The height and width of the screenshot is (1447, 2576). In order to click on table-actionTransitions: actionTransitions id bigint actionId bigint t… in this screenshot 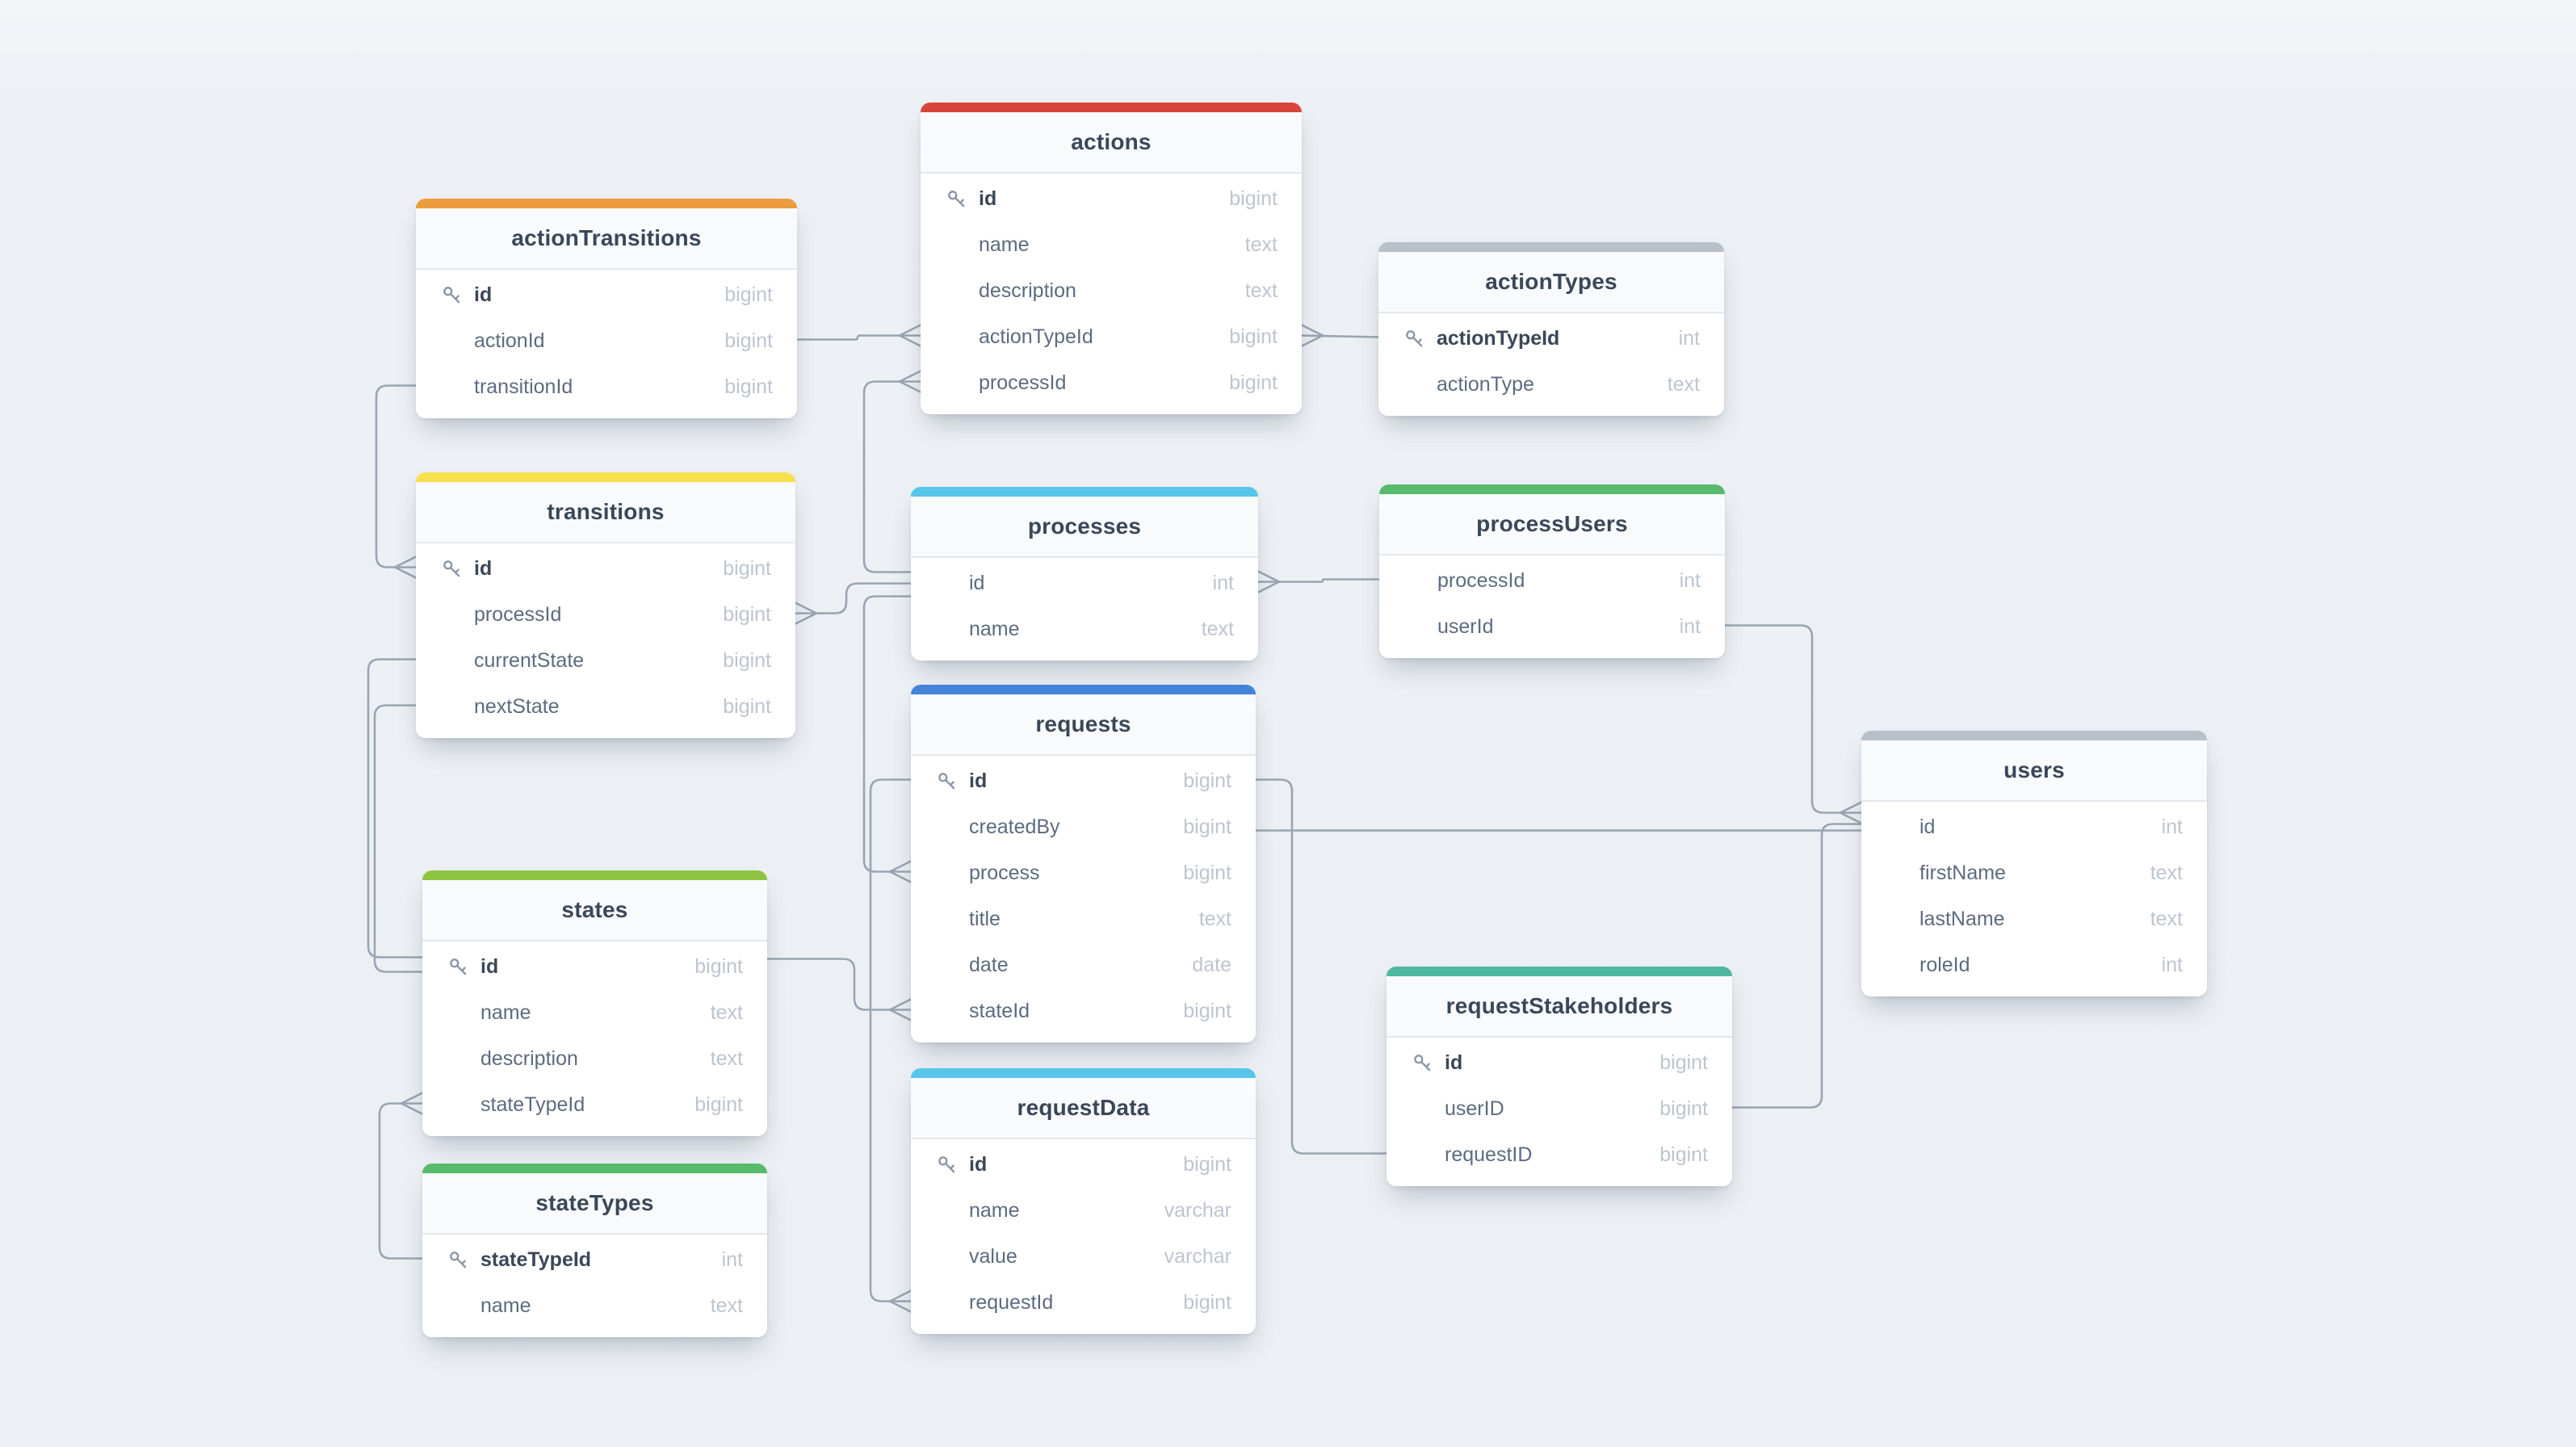, I will do `click(606, 308)`.